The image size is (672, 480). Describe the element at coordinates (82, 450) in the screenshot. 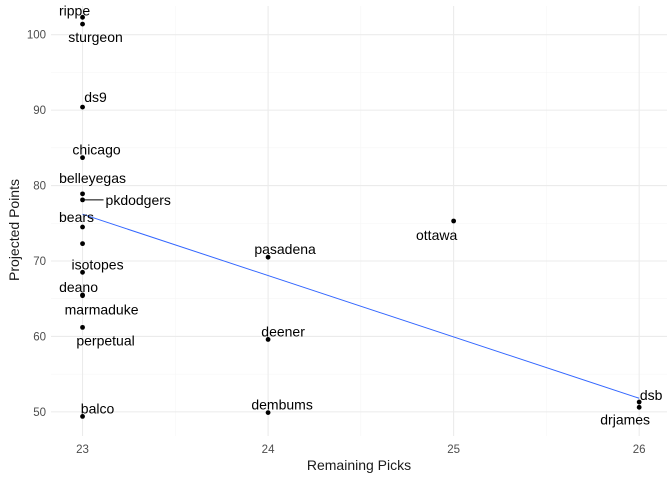

I see `x-tick-label: 23` at that location.